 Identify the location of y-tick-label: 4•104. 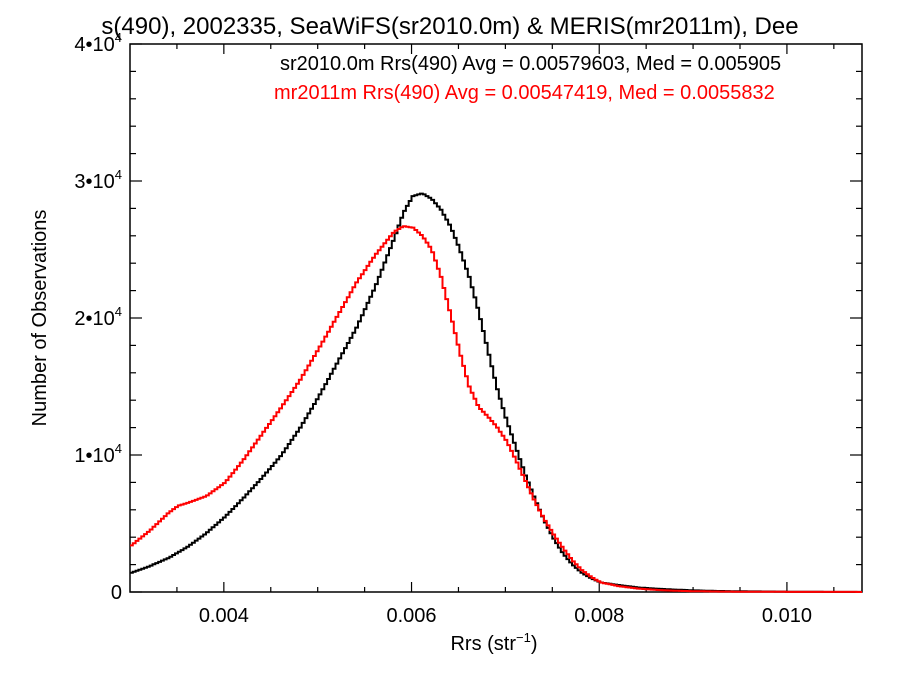
(98, 43).